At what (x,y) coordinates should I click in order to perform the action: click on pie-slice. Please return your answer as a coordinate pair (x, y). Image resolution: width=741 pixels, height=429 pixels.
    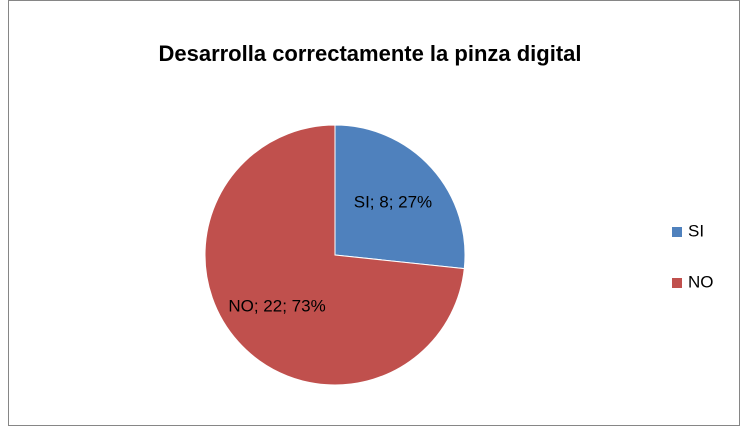
    Looking at the image, I should click on (400, 197).